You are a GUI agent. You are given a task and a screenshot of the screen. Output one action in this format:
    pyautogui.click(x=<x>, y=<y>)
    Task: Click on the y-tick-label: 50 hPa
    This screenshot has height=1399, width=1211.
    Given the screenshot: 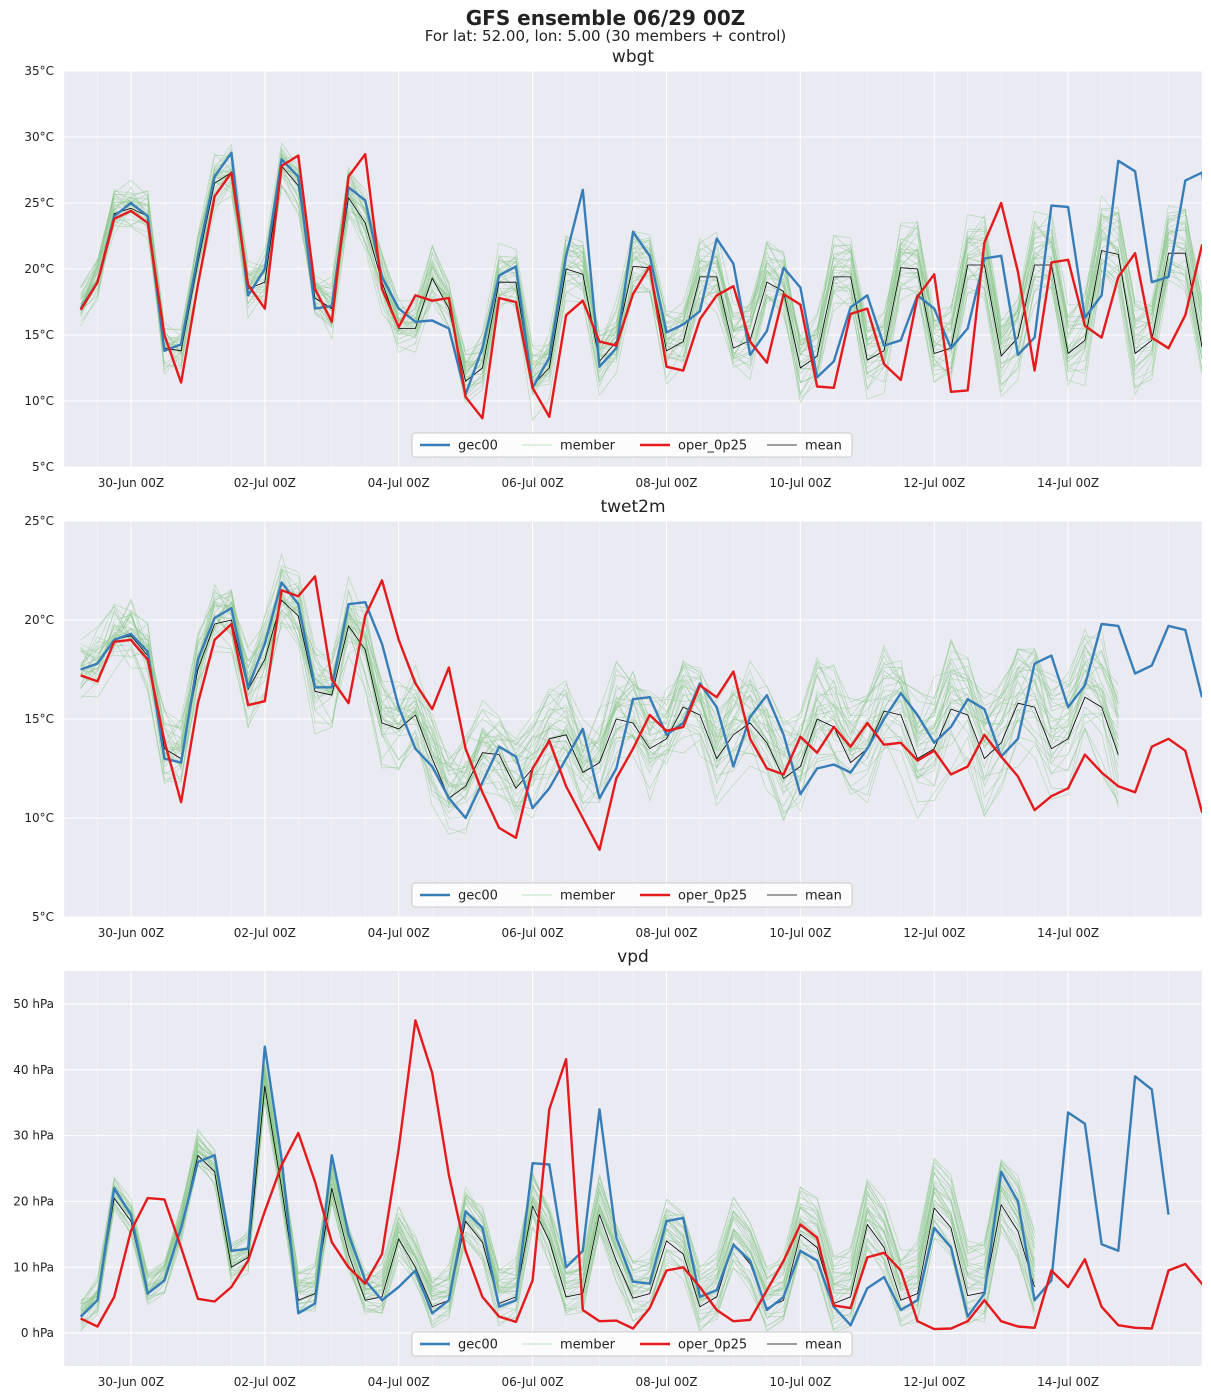 What is the action you would take?
    pyautogui.click(x=33, y=1004)
    